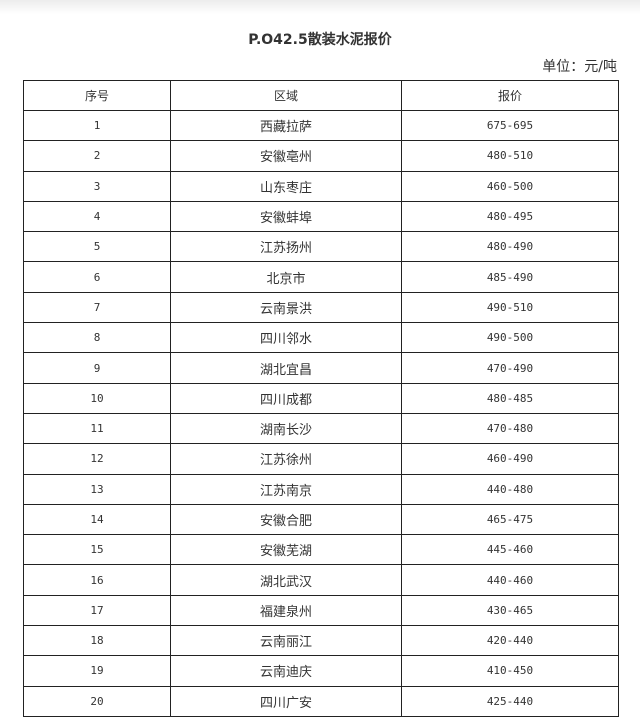 The image size is (640, 717). I want to click on cell-no: 17, so click(97, 610).